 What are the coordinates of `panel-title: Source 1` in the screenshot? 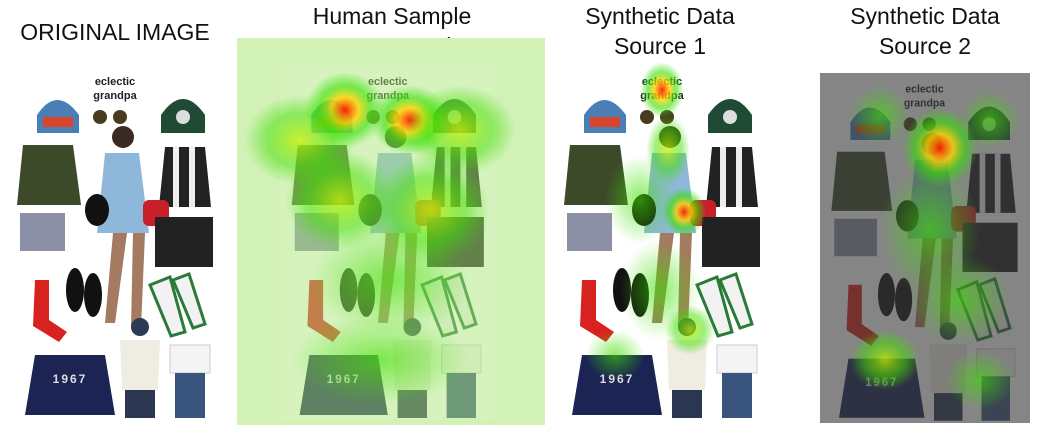 It's located at (660, 46).